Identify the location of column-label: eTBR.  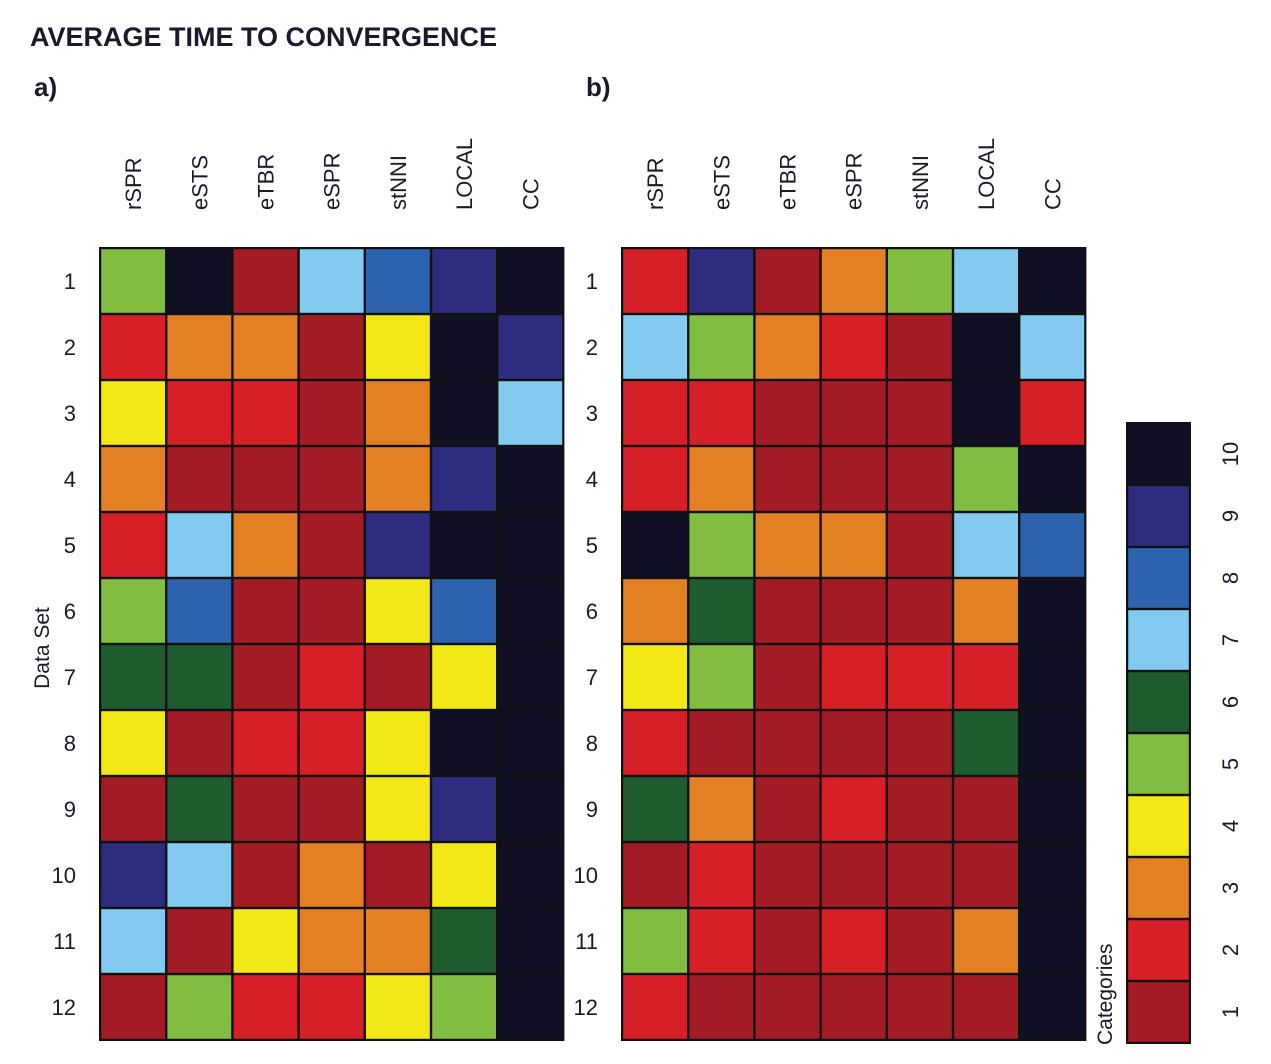
(266, 182).